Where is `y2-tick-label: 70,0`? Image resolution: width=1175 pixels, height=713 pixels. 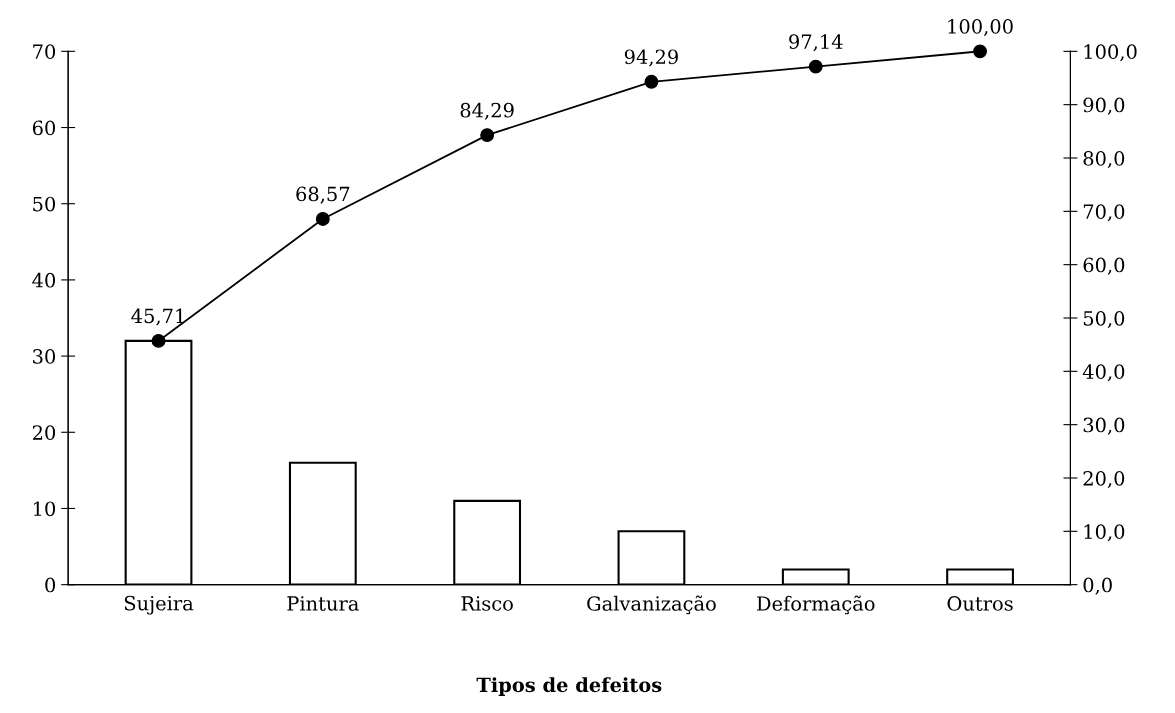
y2-tick-label: 70,0 is located at coordinates (1104, 213).